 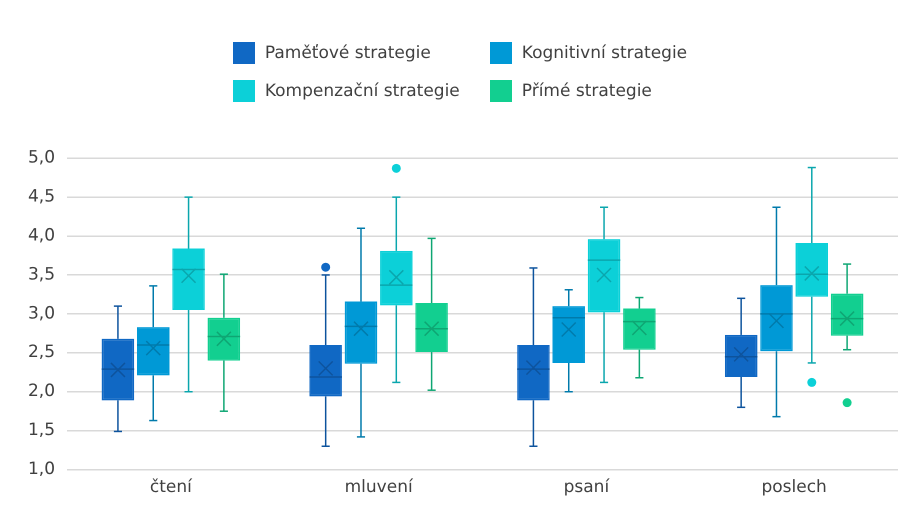 I want to click on y-tick-label: 2,0, so click(x=42, y=391).